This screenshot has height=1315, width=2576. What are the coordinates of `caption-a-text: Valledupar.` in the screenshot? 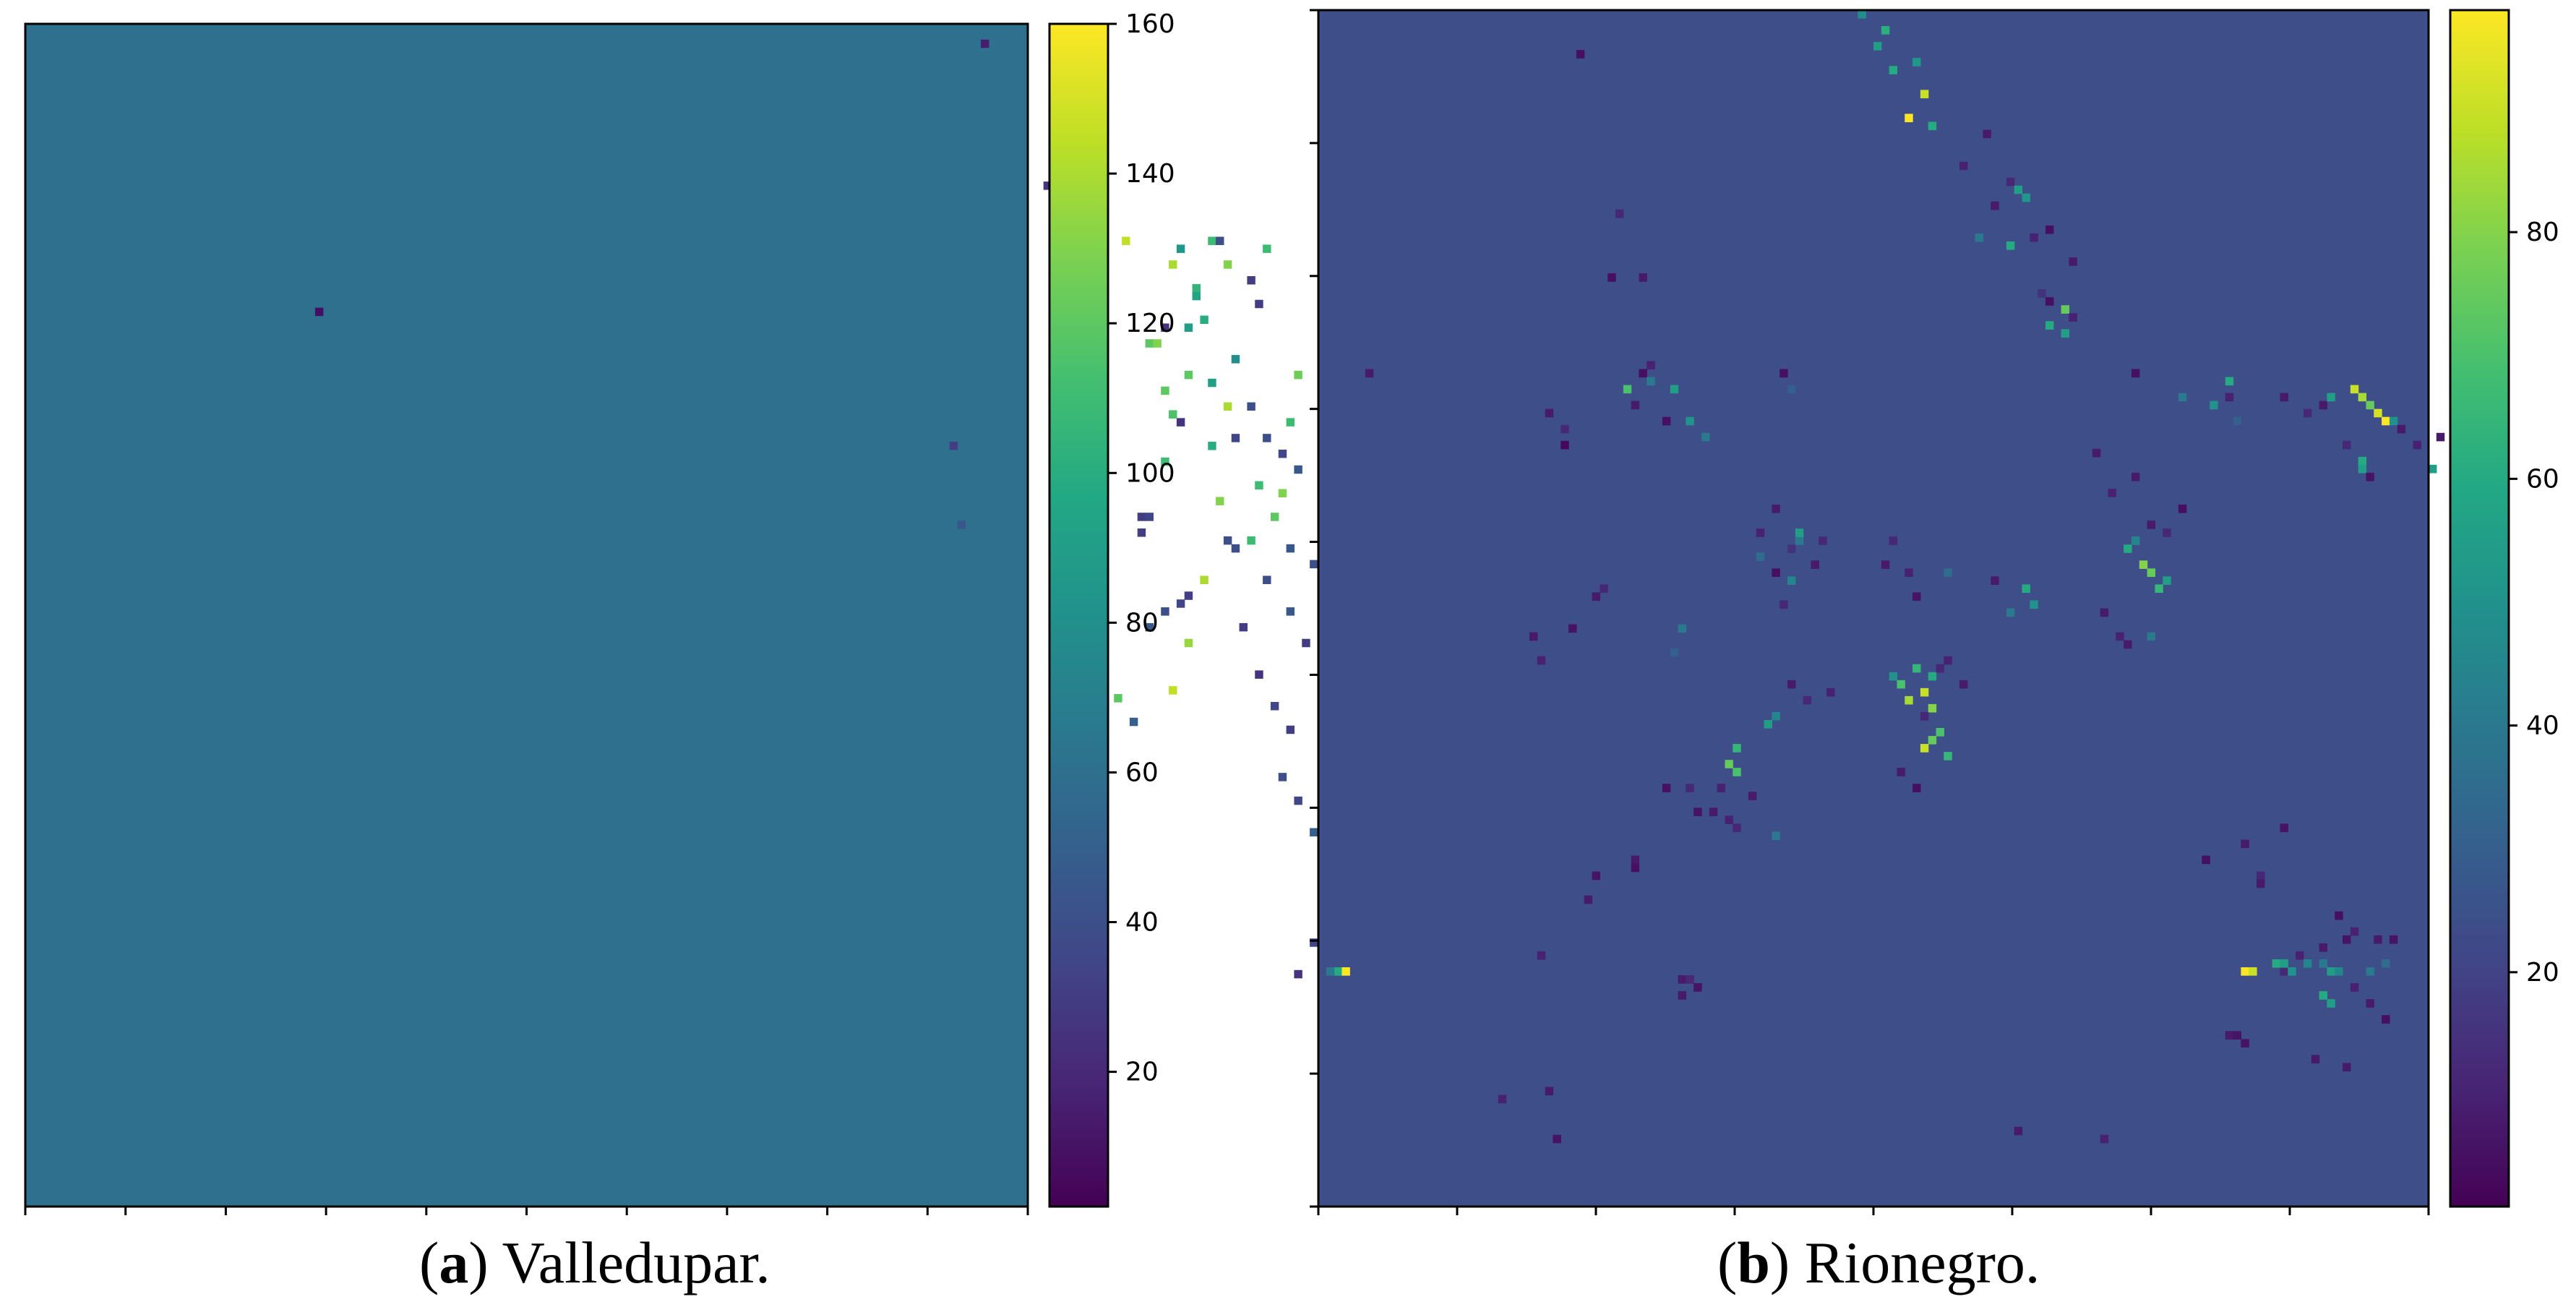 It's located at (636, 1262).